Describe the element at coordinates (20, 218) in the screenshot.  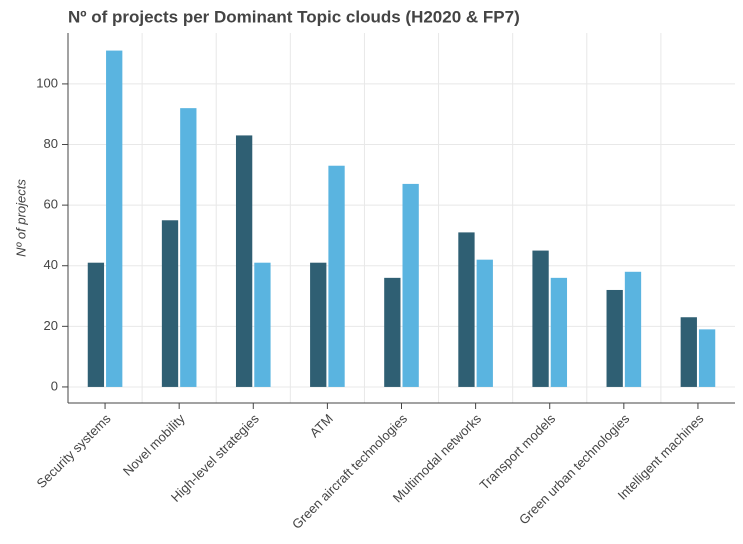
I see `y-axis-label: Nº of projects` at that location.